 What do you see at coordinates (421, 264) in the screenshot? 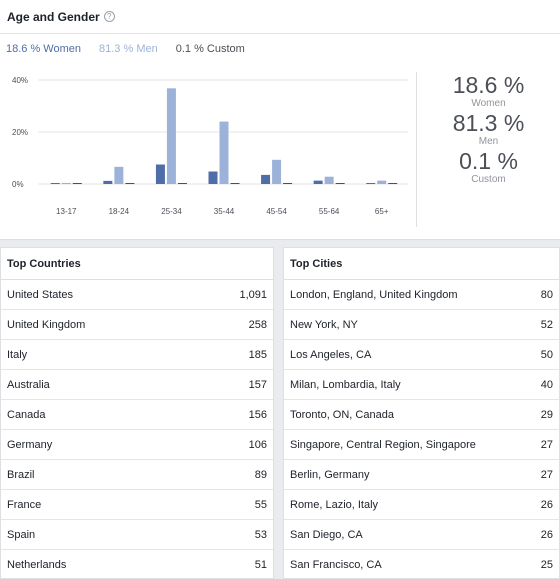
I see `top-cities-title: Top Cities` at bounding box center [421, 264].